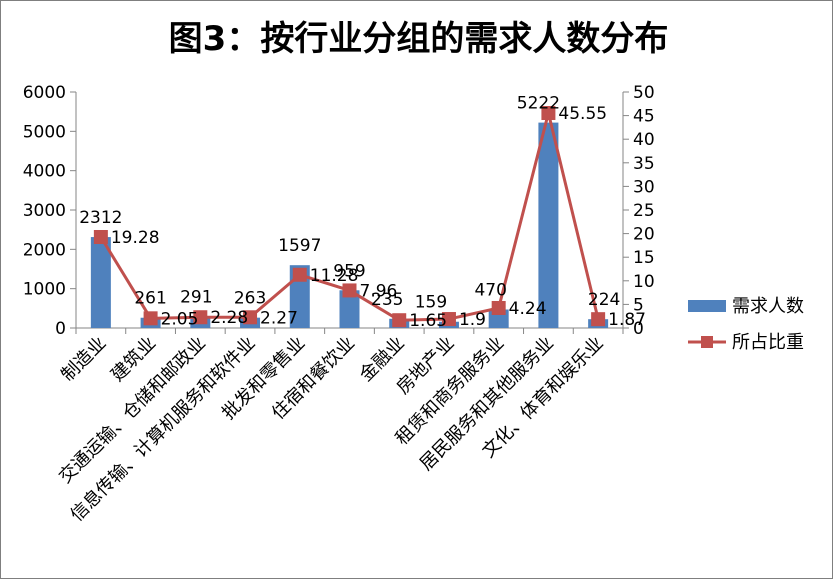  I want to click on bar-value-label: 261, so click(150, 299).